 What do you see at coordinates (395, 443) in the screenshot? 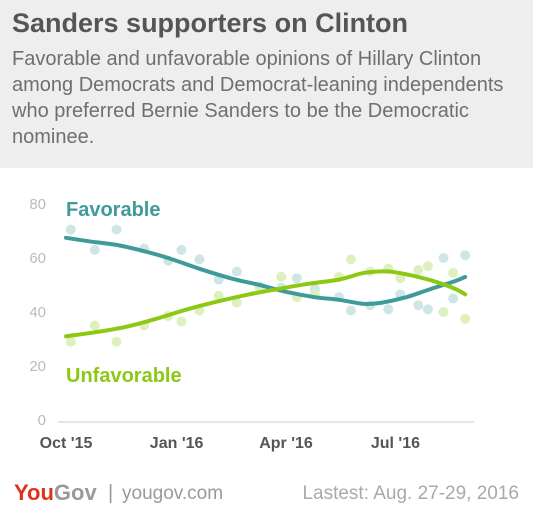
I see `x-tick-label: Jul '16` at bounding box center [395, 443].